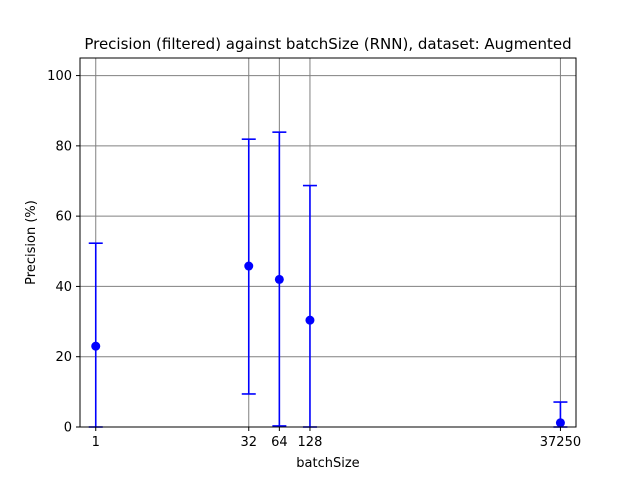 The height and width of the screenshot is (480, 640). What do you see at coordinates (327, 463) in the screenshot?
I see `x-axis-label: batchSize` at bounding box center [327, 463].